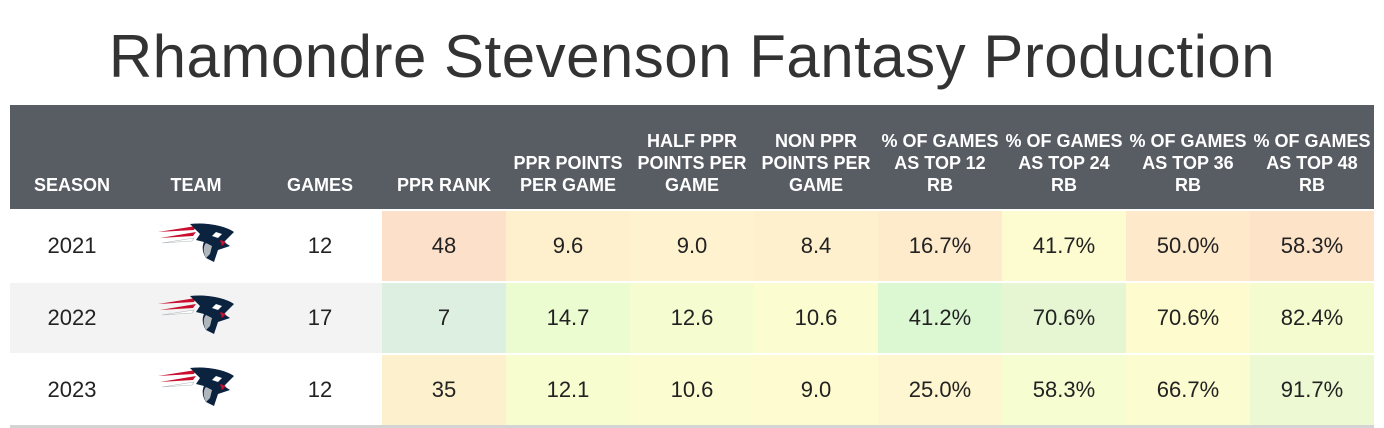 This screenshot has width=1384, height=428. What do you see at coordinates (444, 157) in the screenshot?
I see `header-ppr-rank: PPR RANK` at bounding box center [444, 157].